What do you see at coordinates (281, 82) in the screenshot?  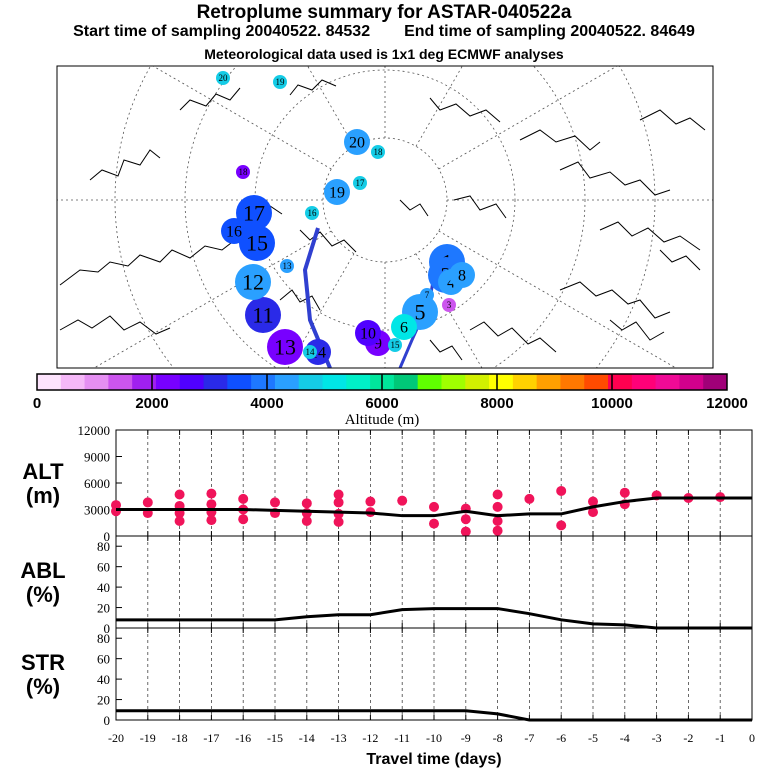 I see `cluster-label: 19` at bounding box center [281, 82].